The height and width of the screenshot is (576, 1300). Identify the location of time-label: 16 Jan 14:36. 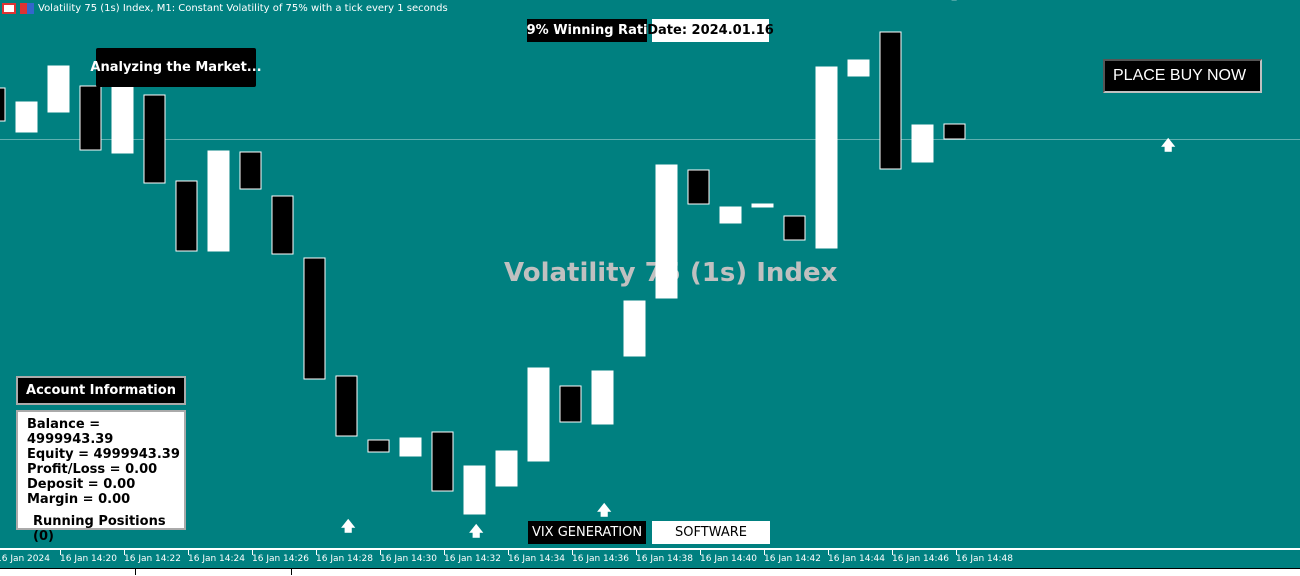
(600, 559).